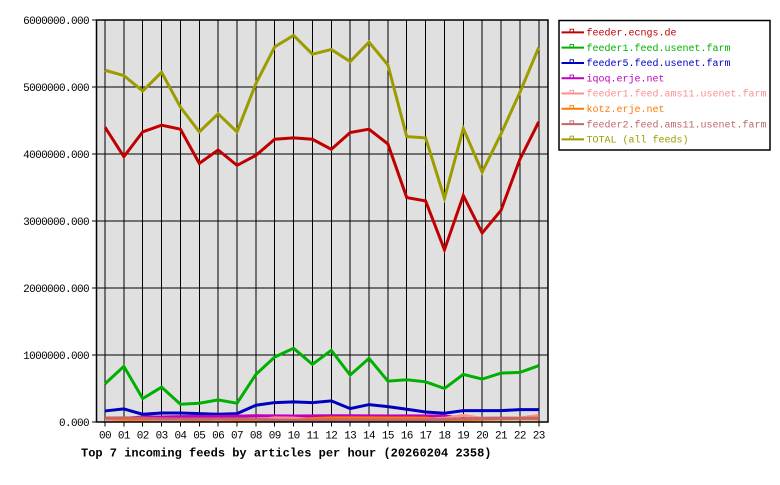  I want to click on svg-text: 0.000, so click(74, 424).